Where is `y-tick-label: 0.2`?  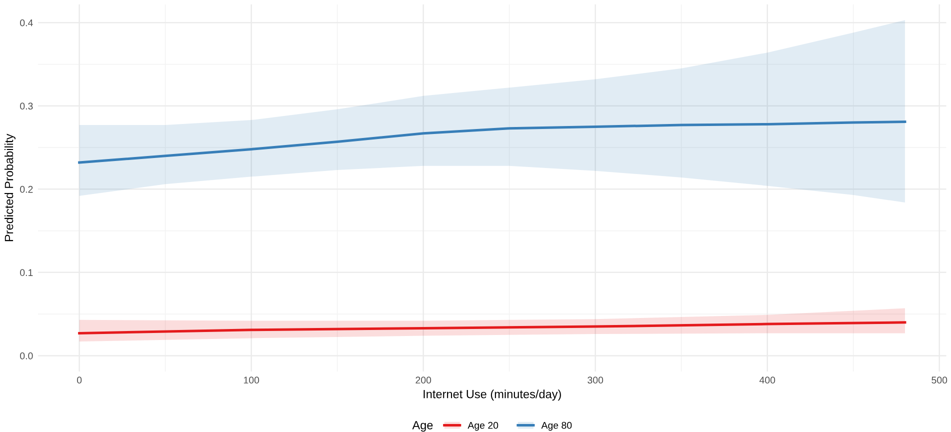 y-tick-label: 0.2 is located at coordinates (26, 189).